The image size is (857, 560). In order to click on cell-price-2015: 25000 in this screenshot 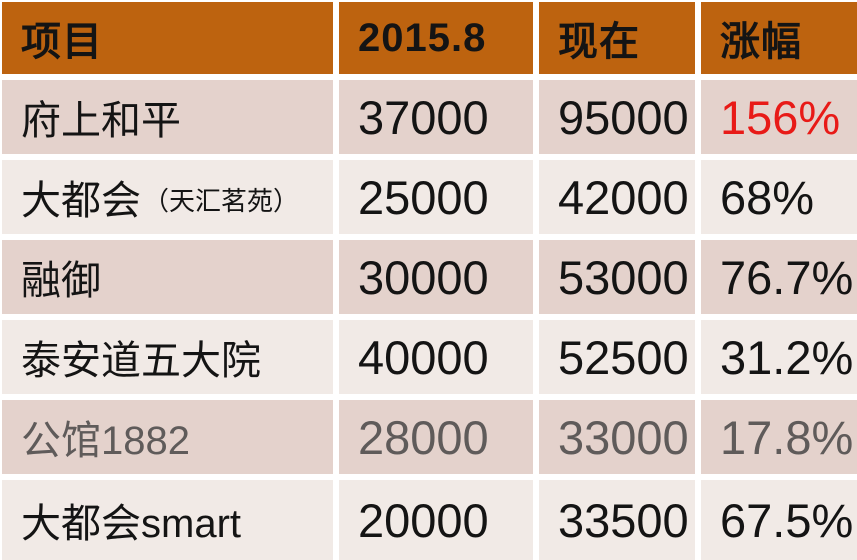, I will do `click(436, 197)`.